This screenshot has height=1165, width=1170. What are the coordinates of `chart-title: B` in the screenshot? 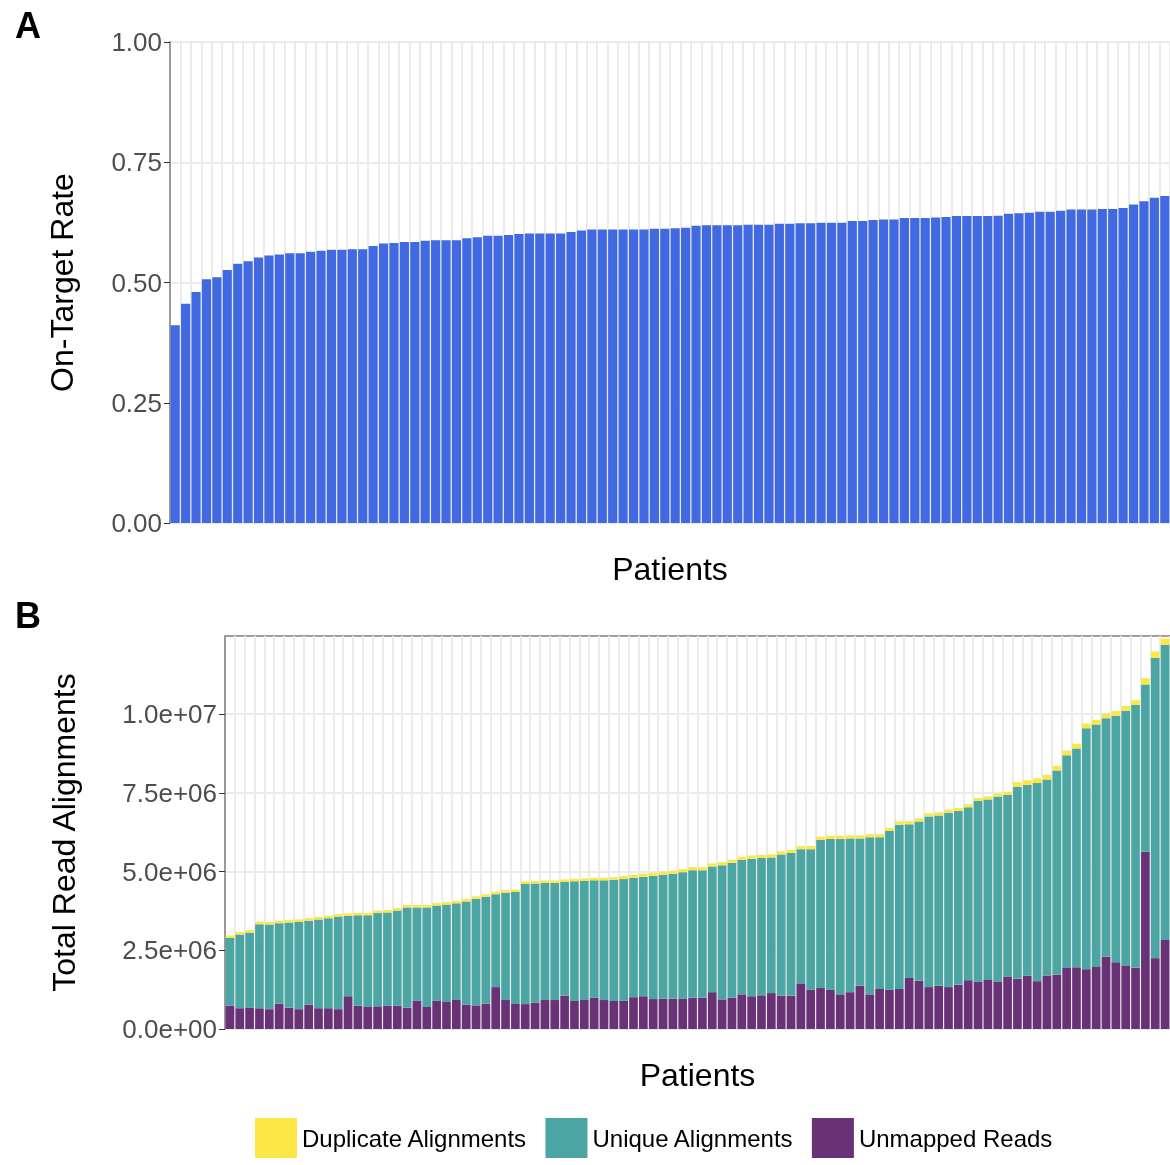 It's located at (28, 615).